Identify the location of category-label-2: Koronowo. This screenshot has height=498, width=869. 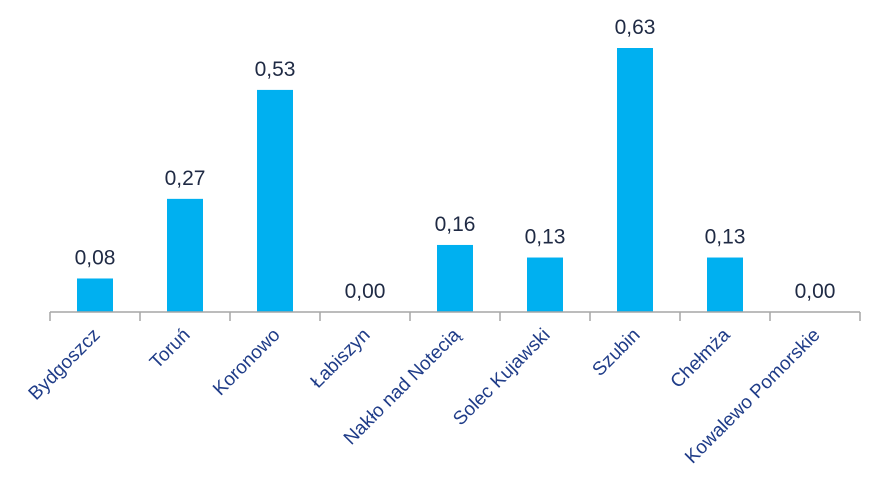
(246, 362).